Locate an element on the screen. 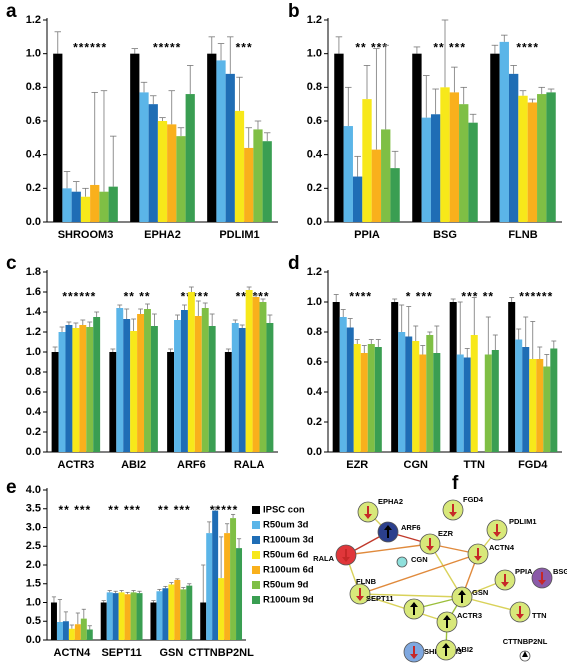  y-tick-label: 1.5 is located at coordinates (33, 584).